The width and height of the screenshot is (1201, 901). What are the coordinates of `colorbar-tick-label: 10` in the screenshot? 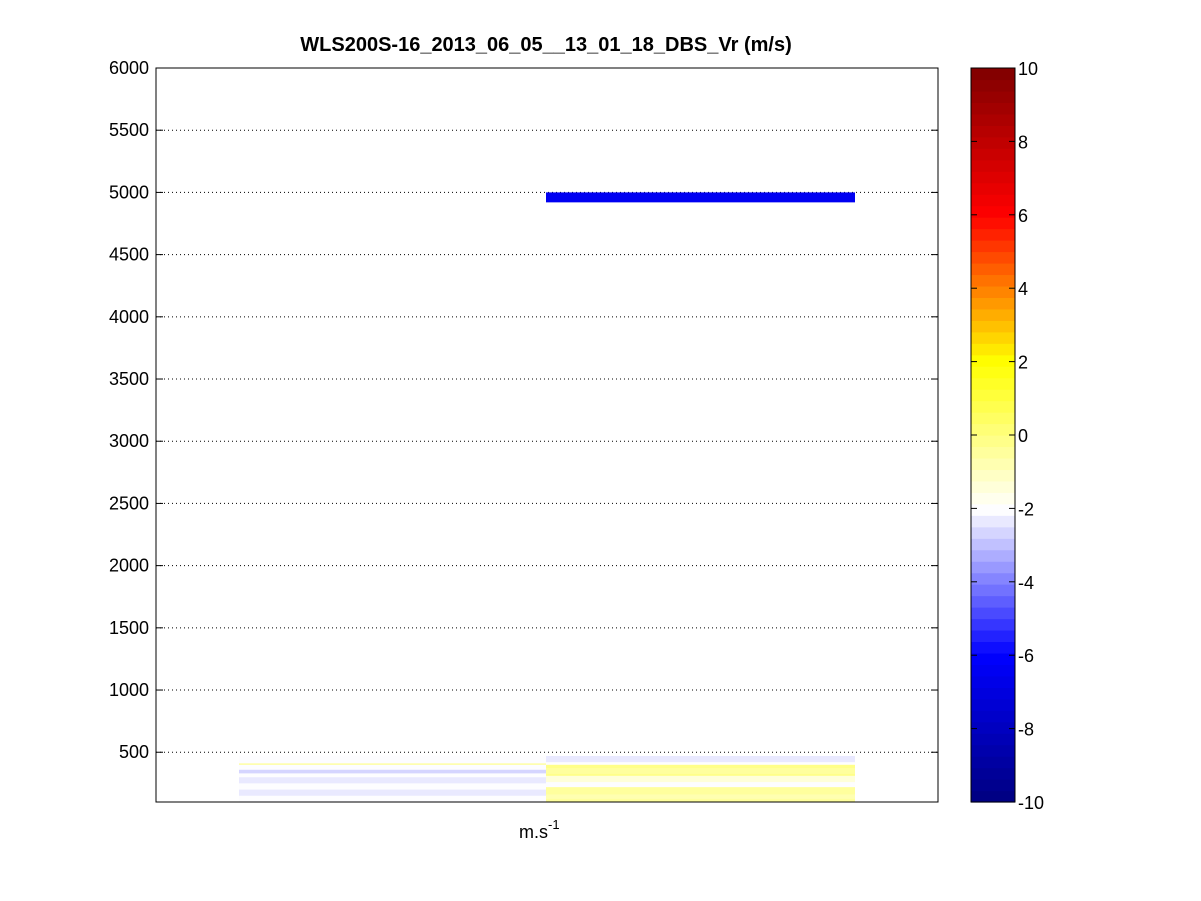 It's located at (1028, 69).